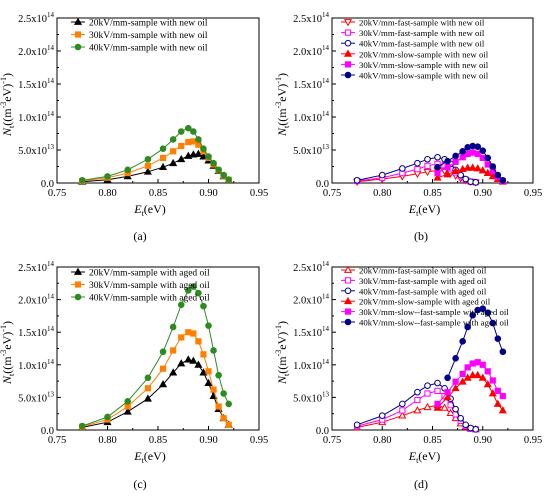 Image resolution: width=550 pixels, height=496 pixels. I want to click on legend-item: 40kV/mm-fast-sample with aged oil, so click(414, 291).